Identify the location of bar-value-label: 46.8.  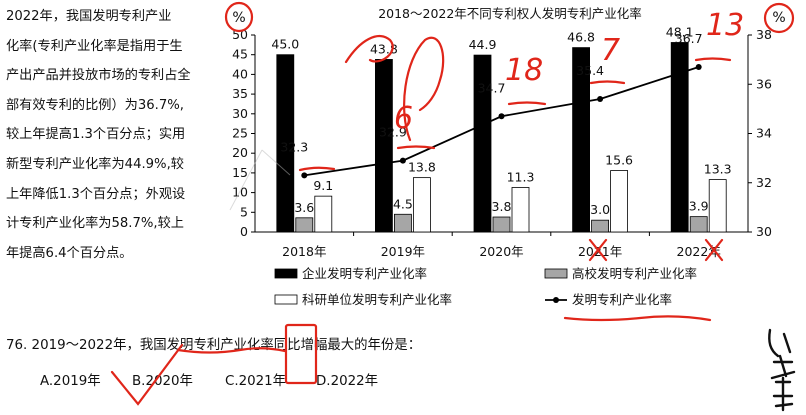
(581, 37).